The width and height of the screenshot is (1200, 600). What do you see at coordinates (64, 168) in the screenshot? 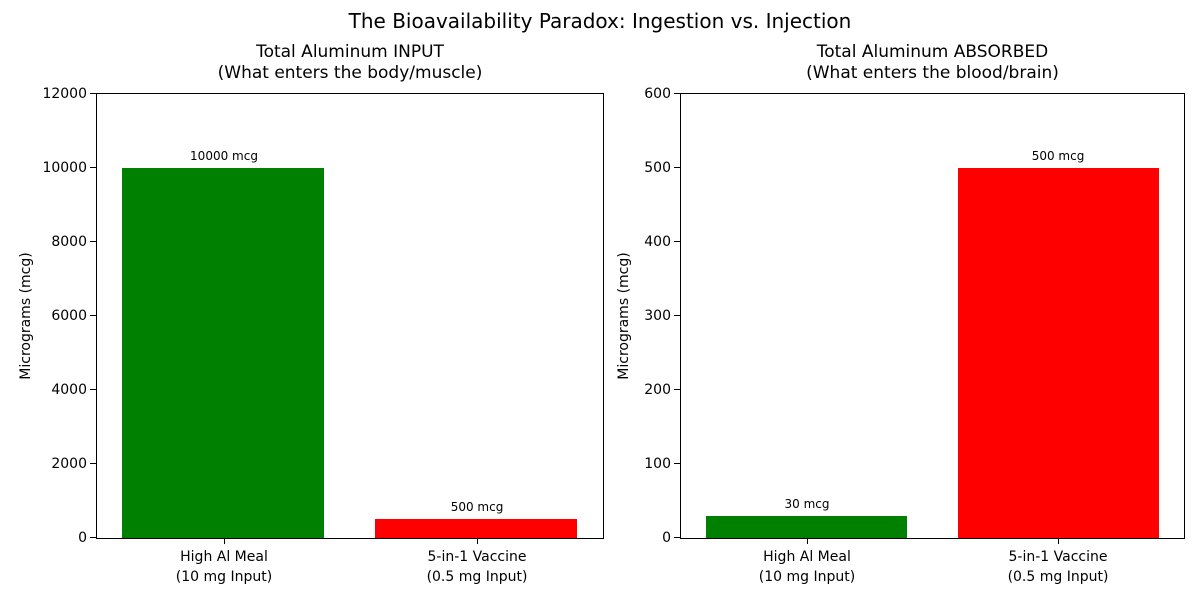
I see `y-tick-label: 10000` at bounding box center [64, 168].